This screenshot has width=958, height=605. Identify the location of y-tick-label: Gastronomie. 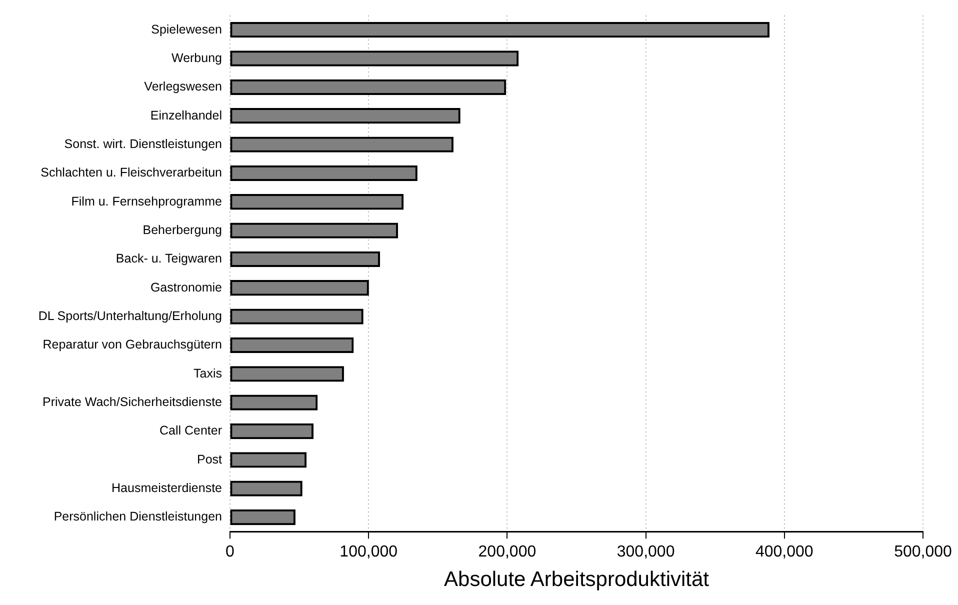
(186, 287).